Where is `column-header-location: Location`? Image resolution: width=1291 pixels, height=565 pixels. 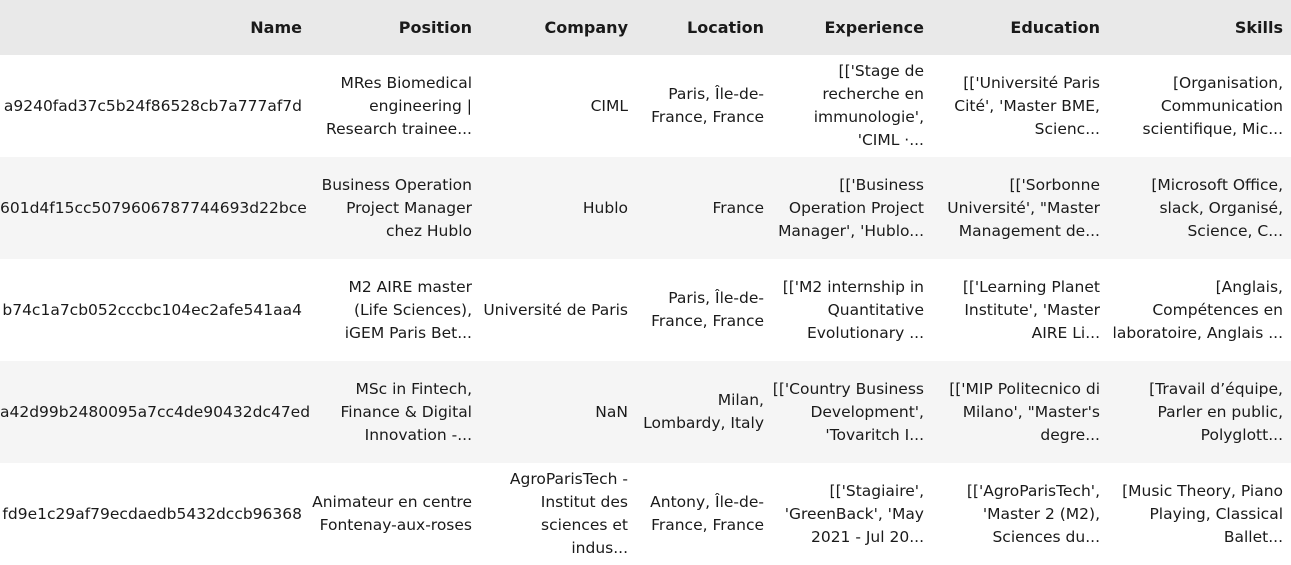
column-header-location: Location is located at coordinates (725, 27).